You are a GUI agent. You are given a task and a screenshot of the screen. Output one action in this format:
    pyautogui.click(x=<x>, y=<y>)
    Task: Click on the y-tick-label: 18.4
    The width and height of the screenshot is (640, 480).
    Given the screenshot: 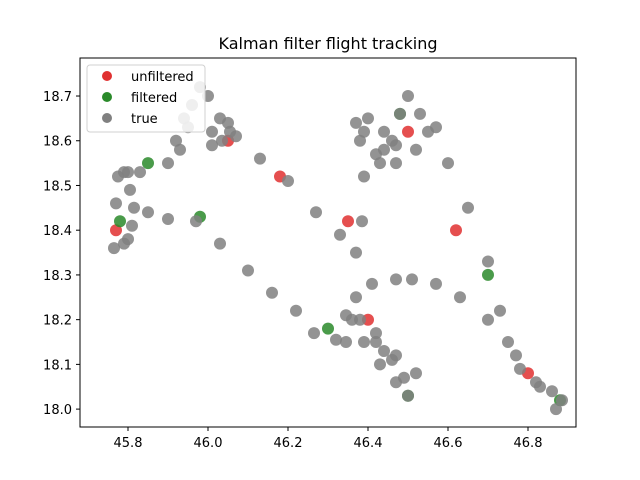 What is the action you would take?
    pyautogui.click(x=57, y=231)
    